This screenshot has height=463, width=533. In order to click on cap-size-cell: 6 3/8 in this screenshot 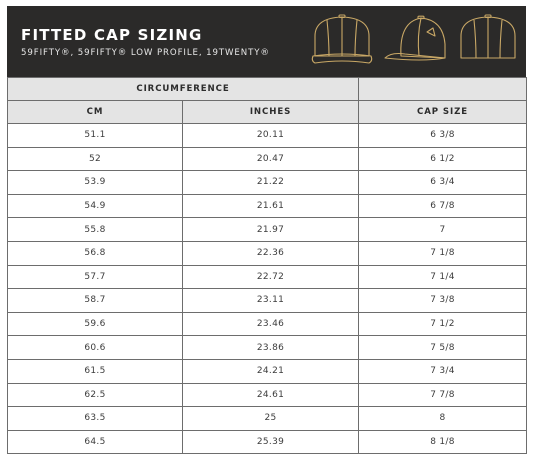, I will do `click(443, 135)`.